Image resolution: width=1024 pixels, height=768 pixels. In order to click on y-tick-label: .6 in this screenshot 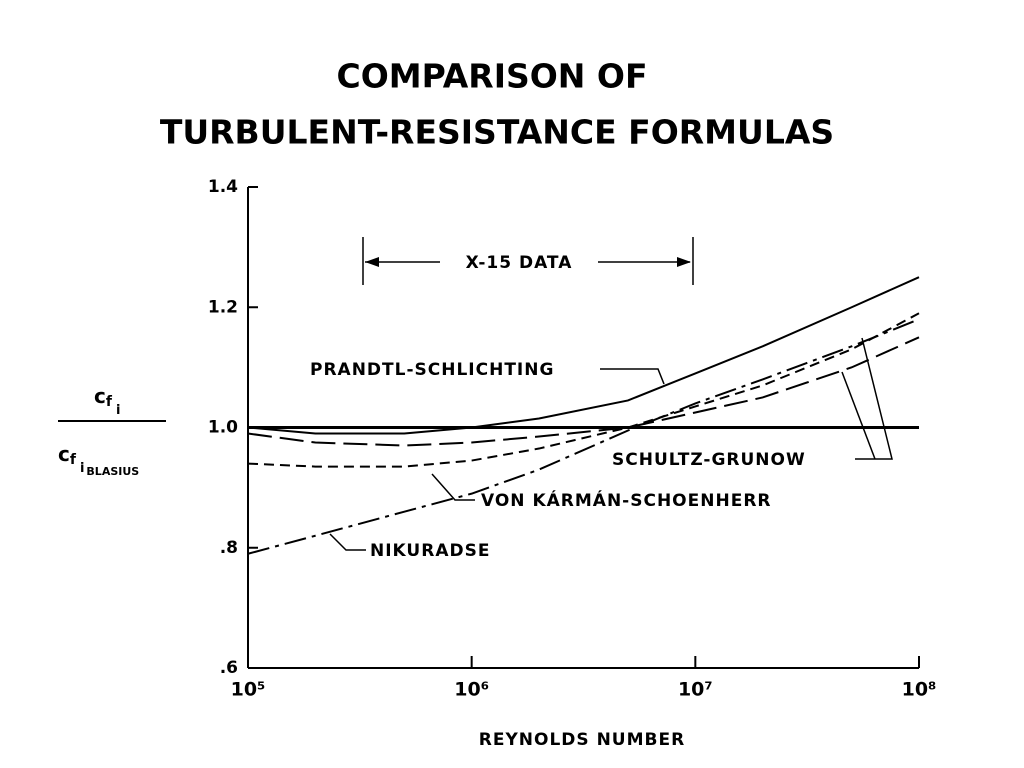, I will do `click(229, 668)`.